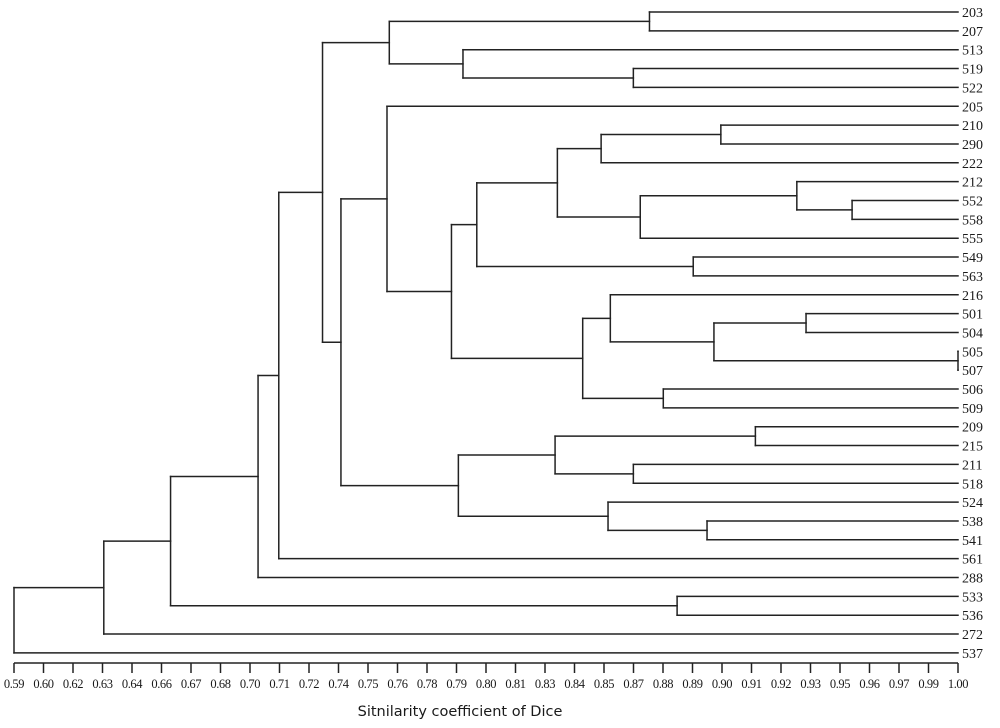 The height and width of the screenshot is (728, 1000). What do you see at coordinates (663, 684) in the screenshot?
I see `x-axis-tick-label: 0.88` at bounding box center [663, 684].